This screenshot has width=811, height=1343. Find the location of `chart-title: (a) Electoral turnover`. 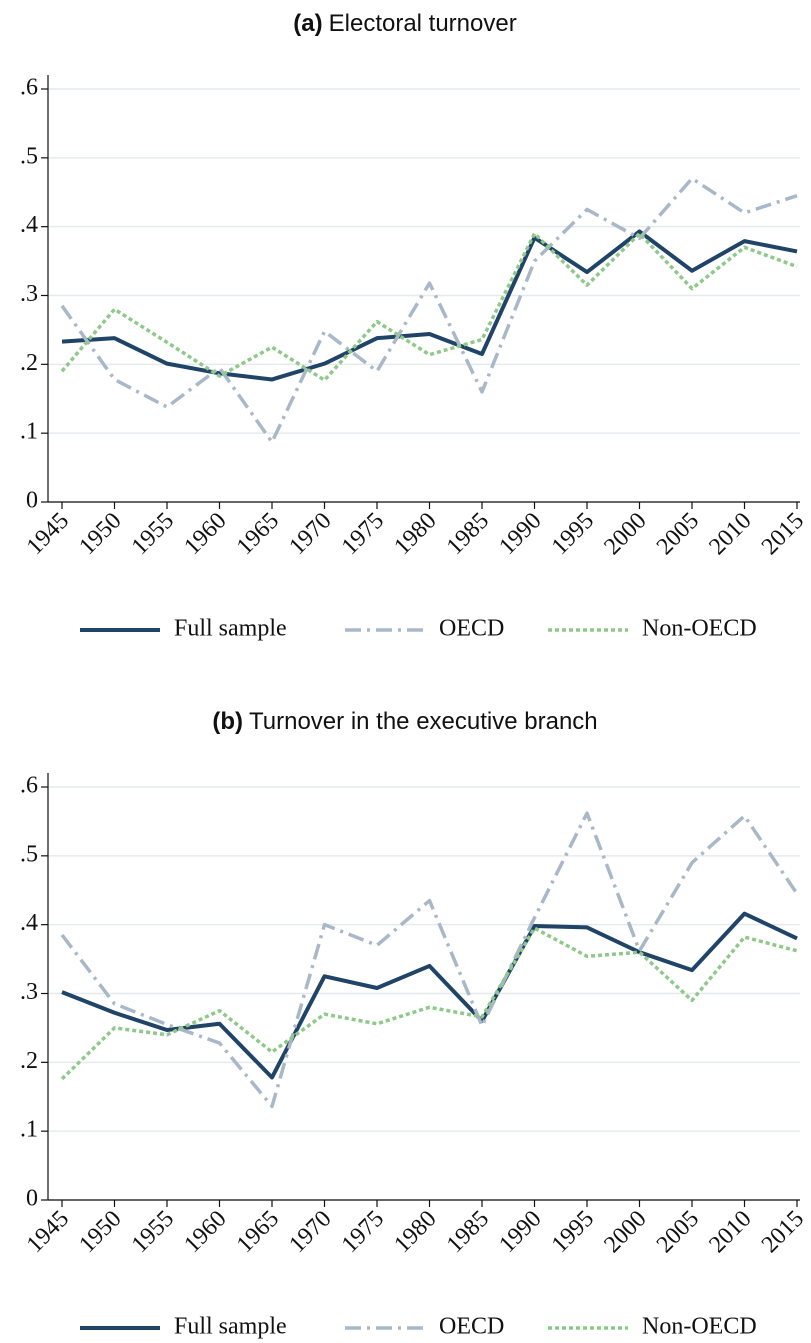

chart-title: (a) Electoral turnover is located at coordinates (404, 23).